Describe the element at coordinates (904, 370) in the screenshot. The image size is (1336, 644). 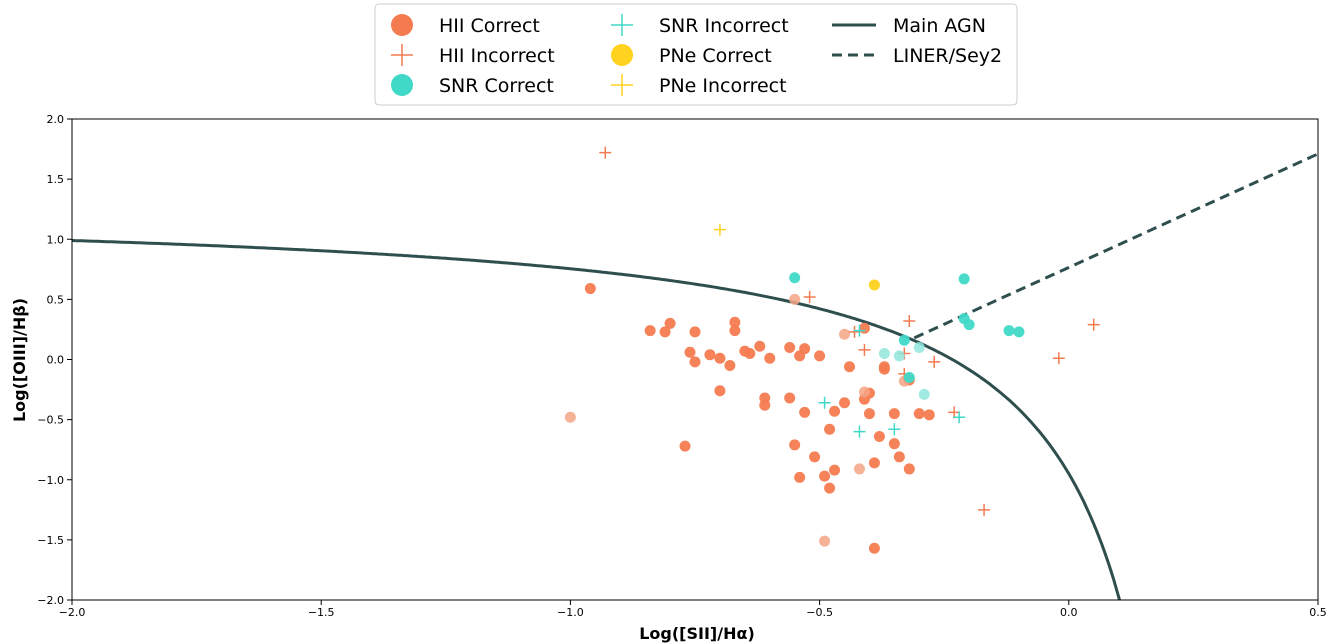
I see `series-snr-correct-light` at that location.